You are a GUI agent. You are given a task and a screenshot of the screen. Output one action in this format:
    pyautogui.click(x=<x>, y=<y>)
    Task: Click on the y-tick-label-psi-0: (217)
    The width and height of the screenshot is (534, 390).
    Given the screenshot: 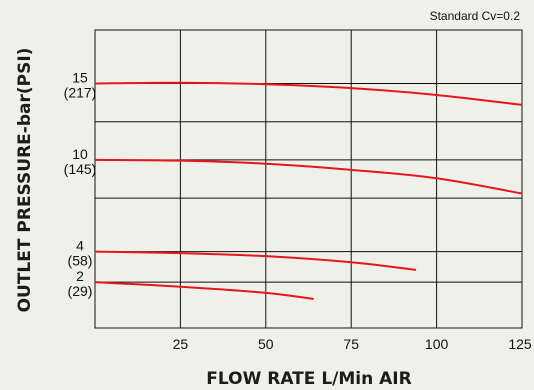 What is the action you would take?
    pyautogui.click(x=80, y=92)
    